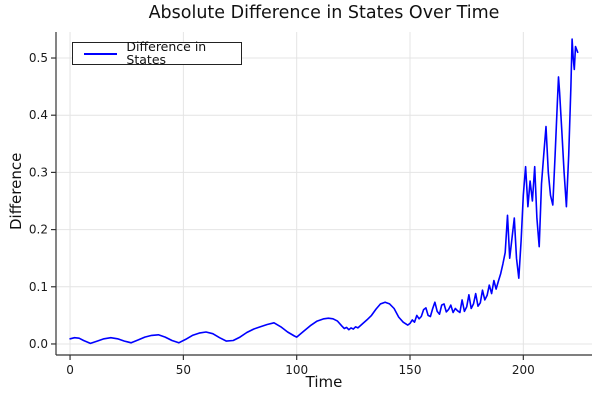  I want to click on y-tick-label: 0.4, so click(38, 115).